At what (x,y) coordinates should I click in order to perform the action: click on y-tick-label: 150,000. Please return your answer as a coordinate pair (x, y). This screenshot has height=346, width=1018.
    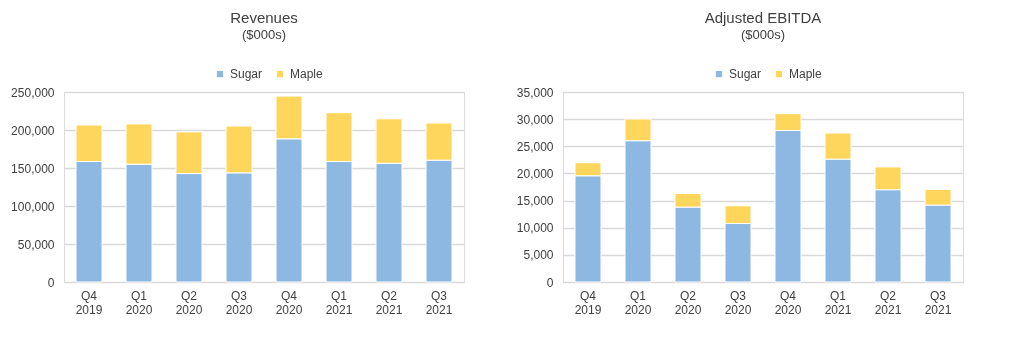
    Looking at the image, I should click on (33, 168).